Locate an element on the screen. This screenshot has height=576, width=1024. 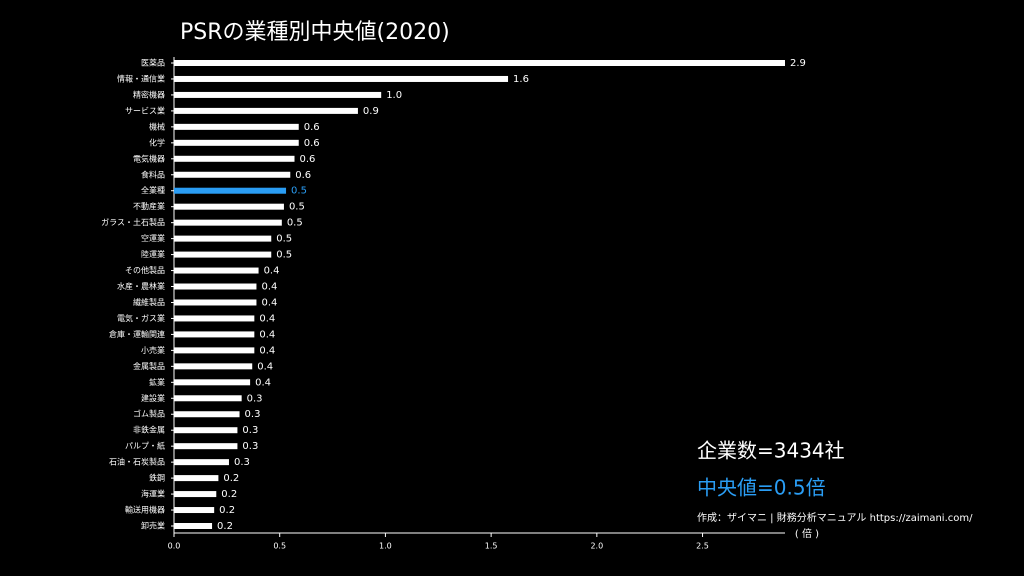
y-tick-label: 石油・石炭製品 is located at coordinates (137, 462).